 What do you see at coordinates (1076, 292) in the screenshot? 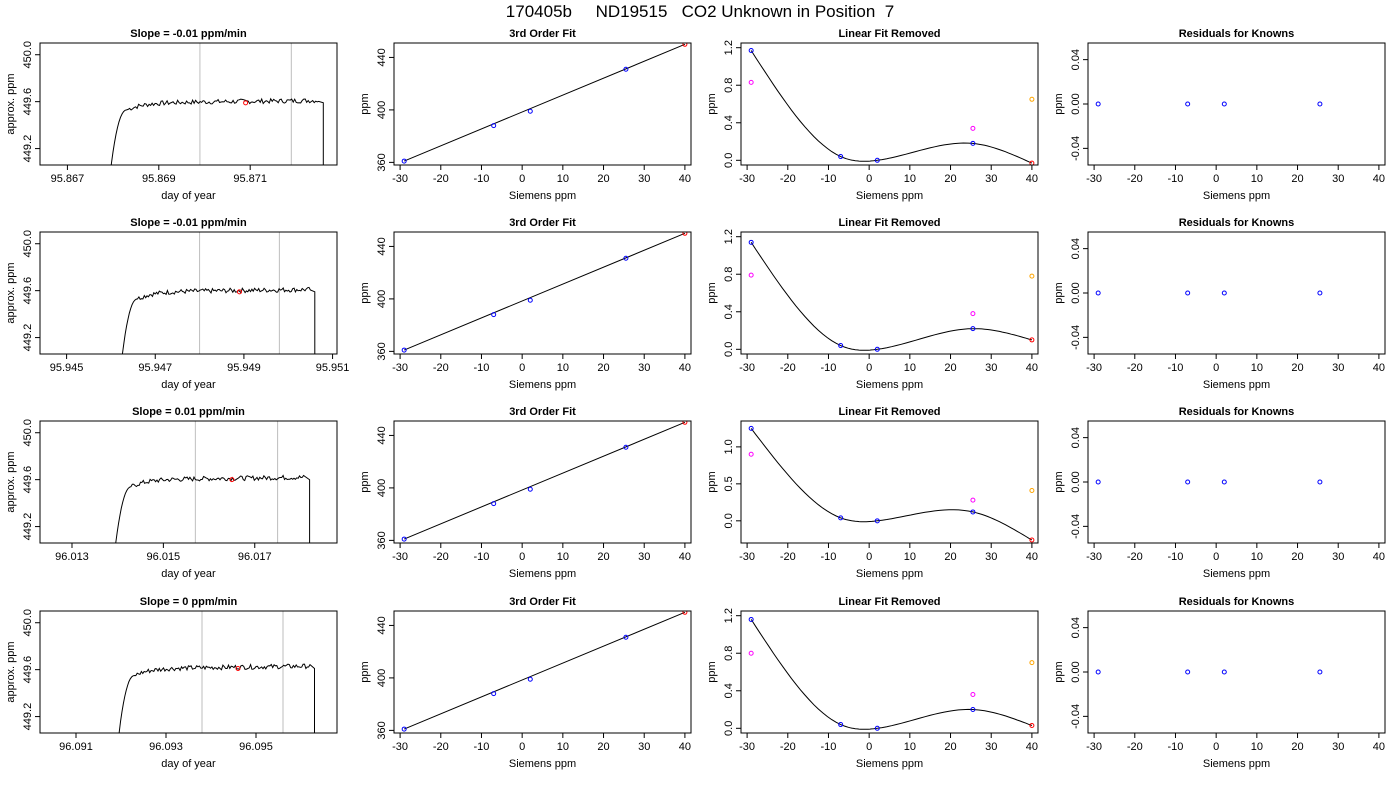
I see `y-tick-label: 0.00` at bounding box center [1076, 292].